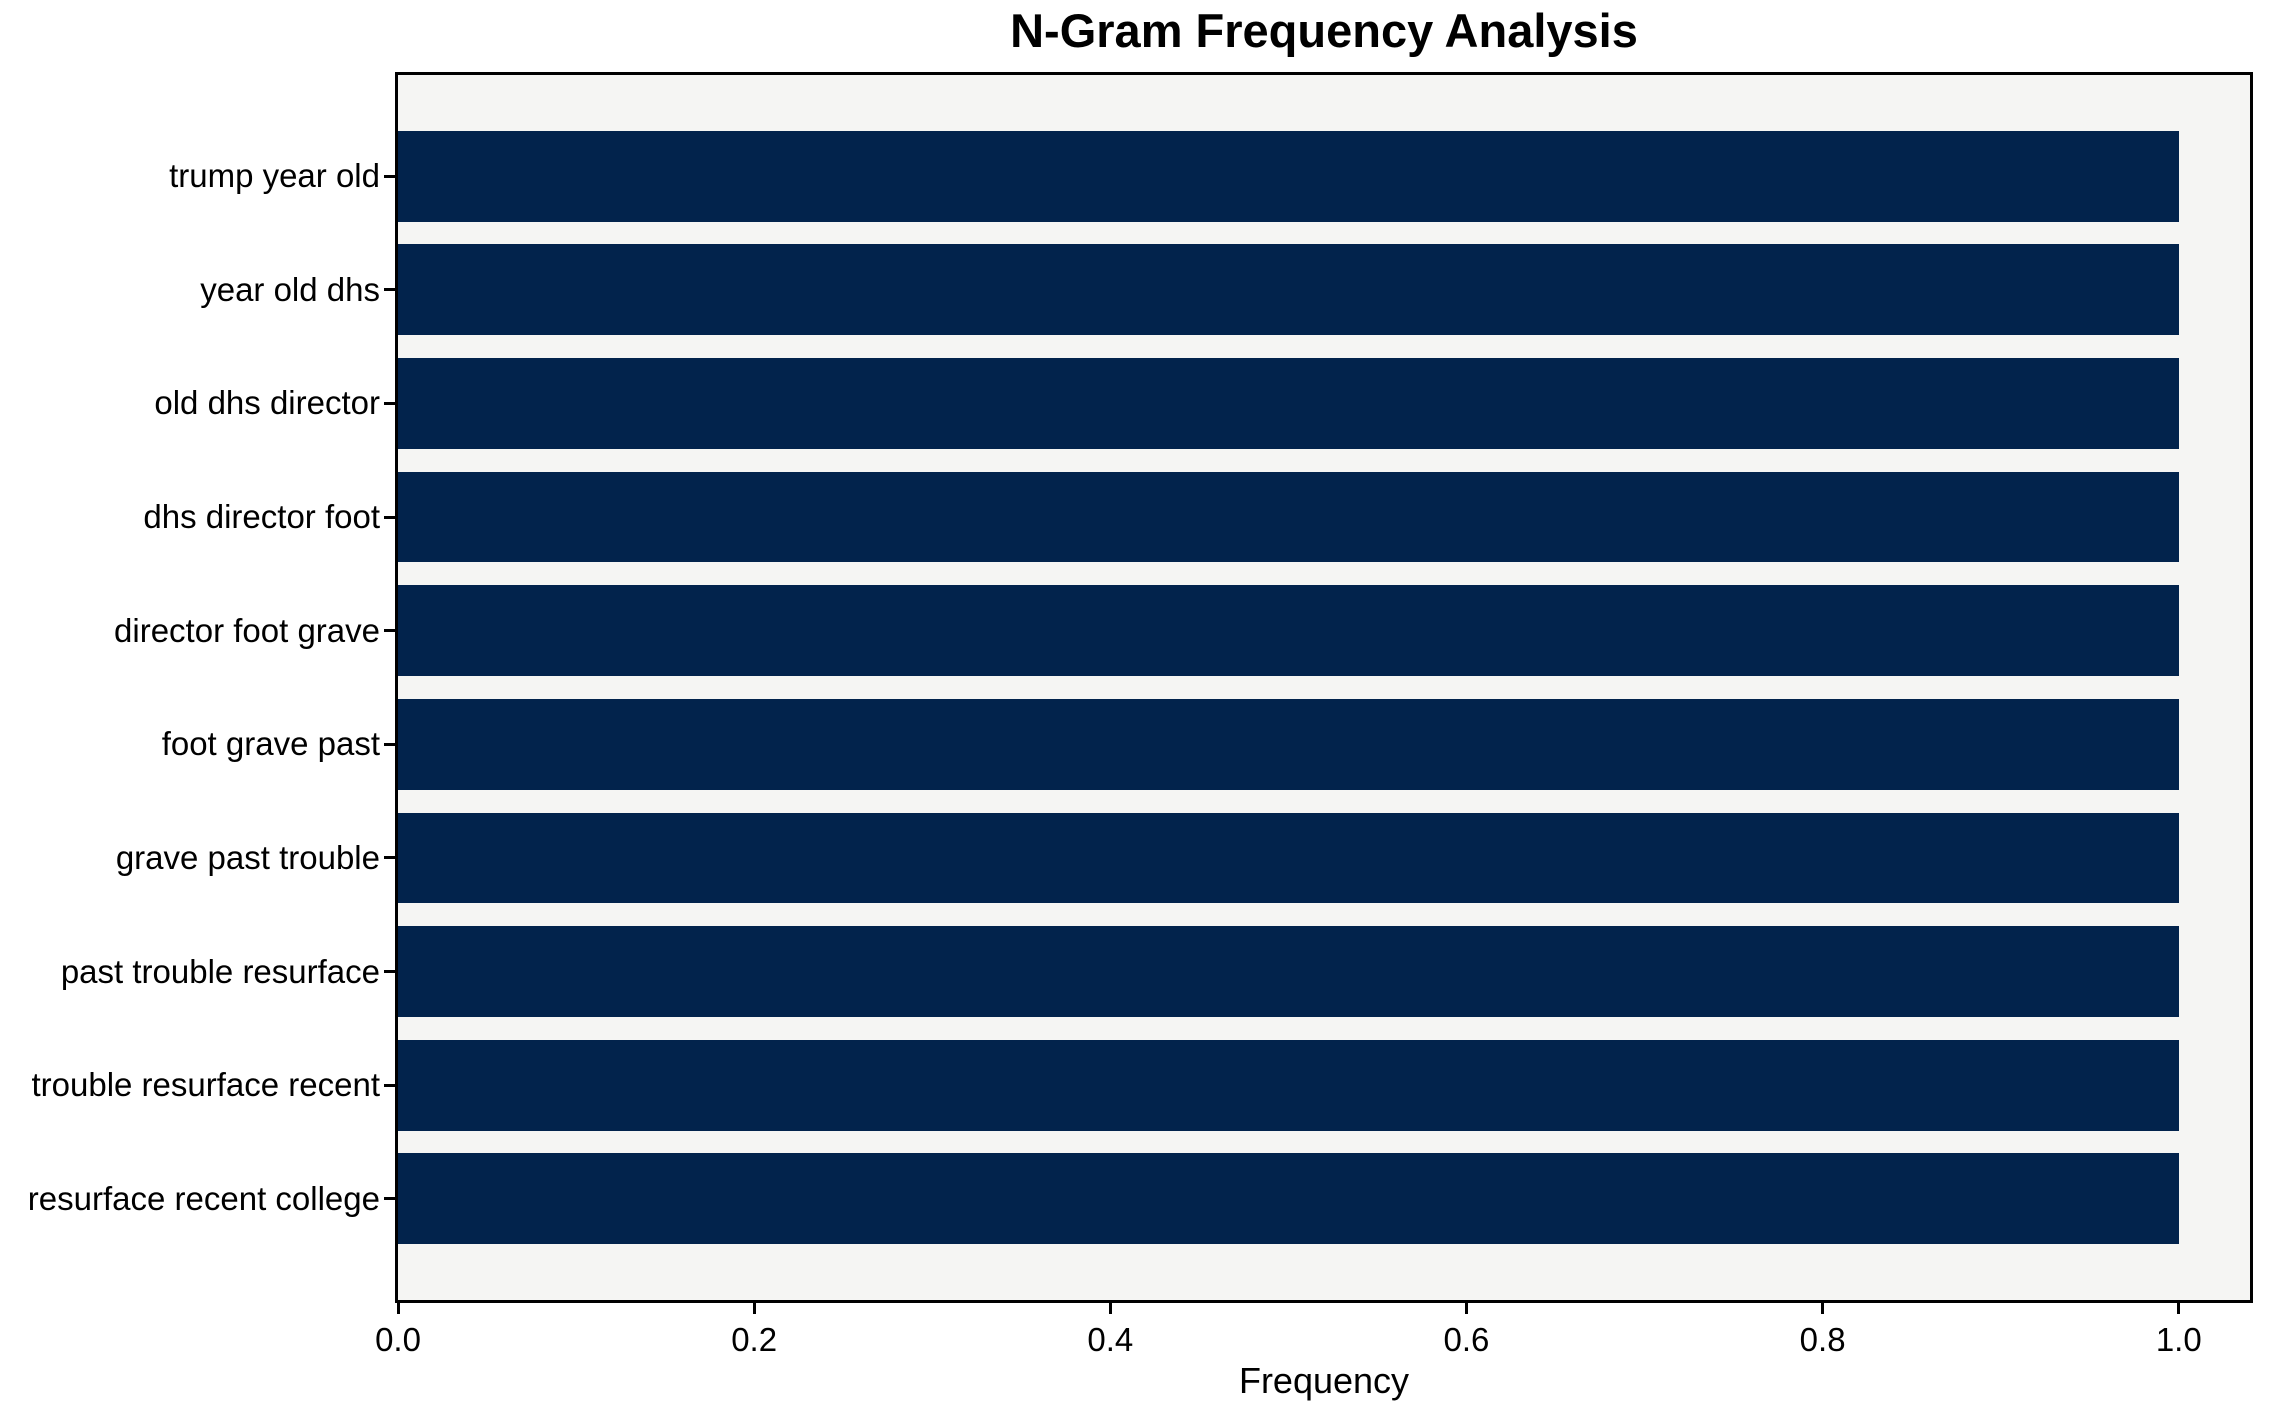 This screenshot has width=2275, height=1414. What do you see at coordinates (2178, 1339) in the screenshot?
I see `x-tick-label: 1.0` at bounding box center [2178, 1339].